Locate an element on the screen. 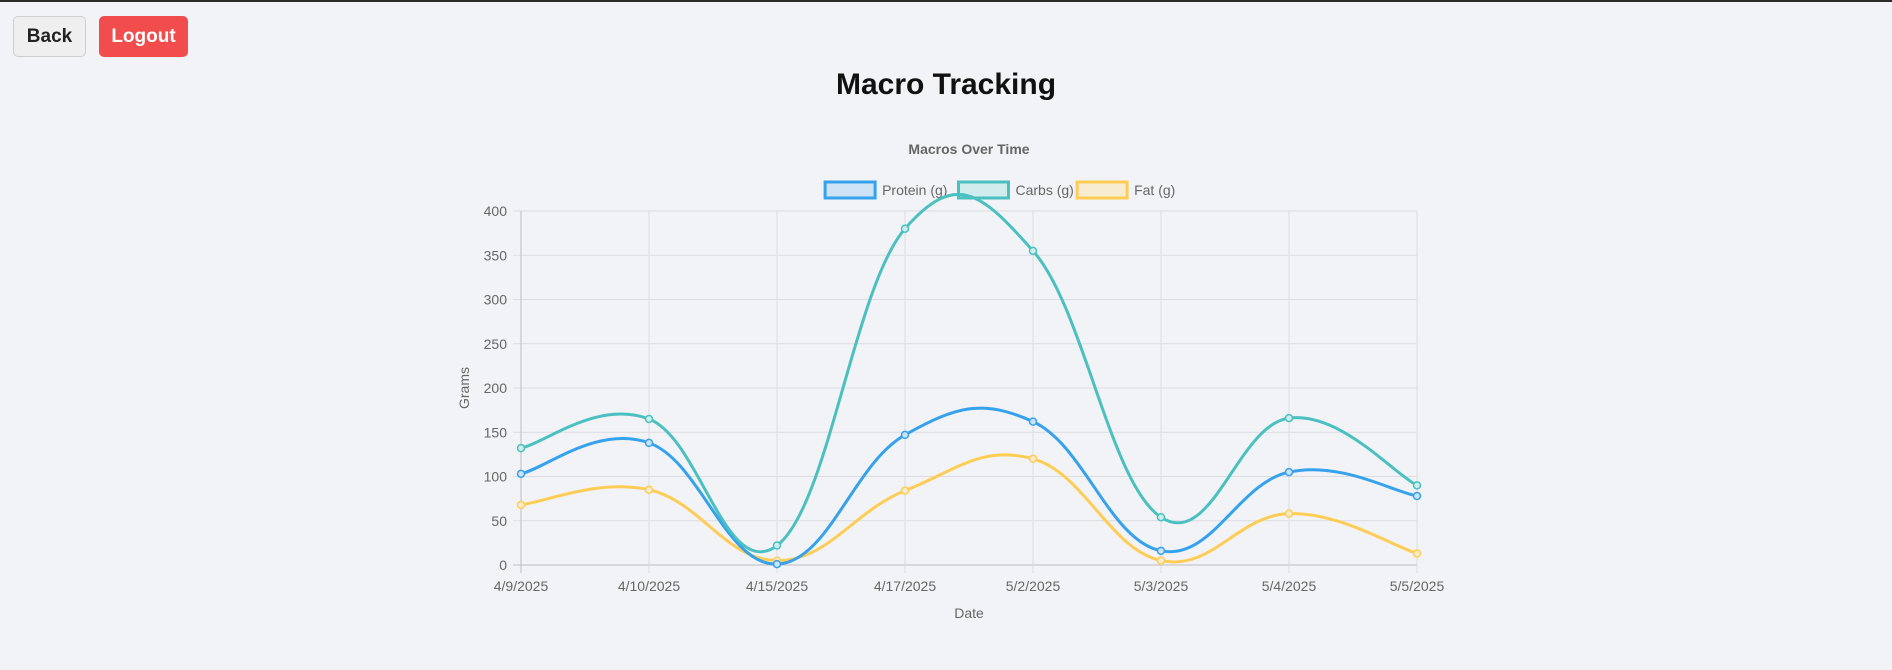  x-tick-label-3: 4/17/2025 is located at coordinates (905, 586).